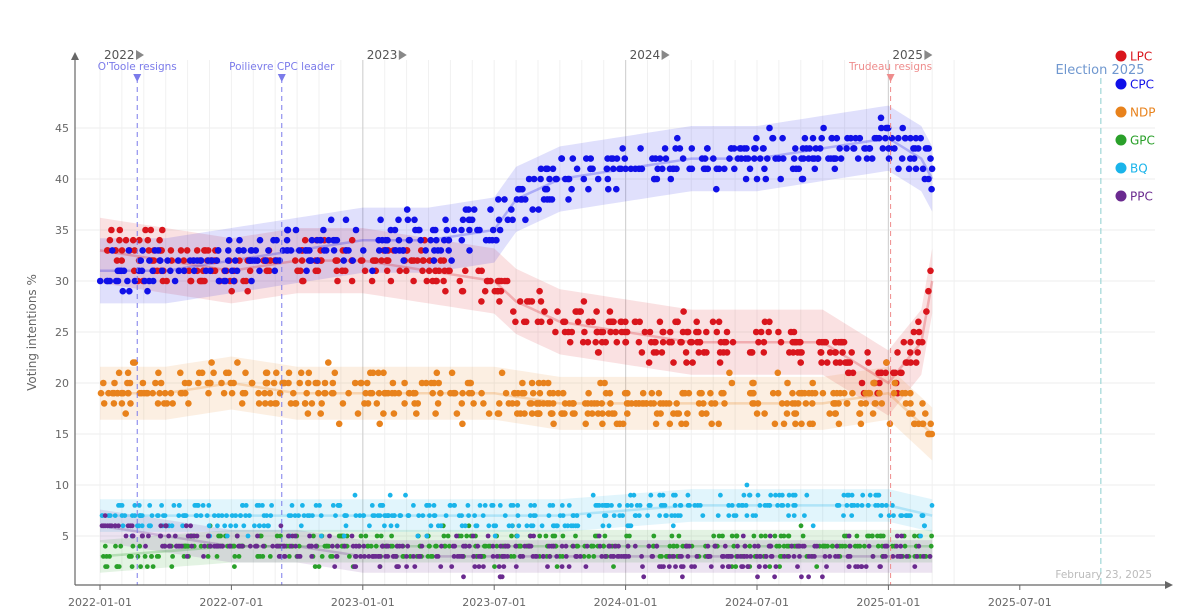 Image resolution: width=1200 pixels, height=615 pixels. Describe the element at coordinates (382, 55) in the screenshot. I see `year-label: 2023` at that location.